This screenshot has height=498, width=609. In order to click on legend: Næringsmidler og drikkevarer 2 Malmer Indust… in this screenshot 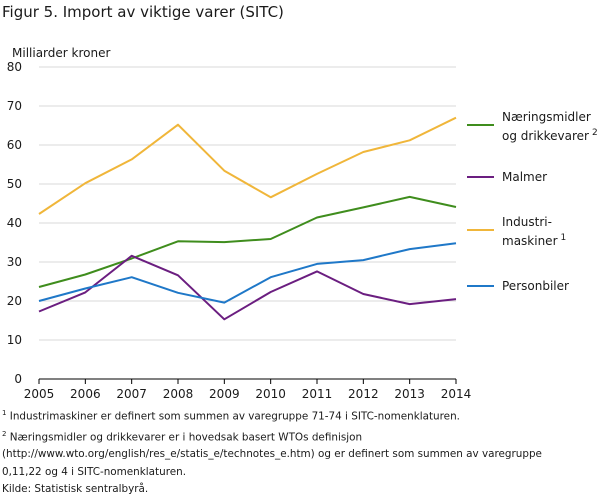, I will do `click(532, 201)`.